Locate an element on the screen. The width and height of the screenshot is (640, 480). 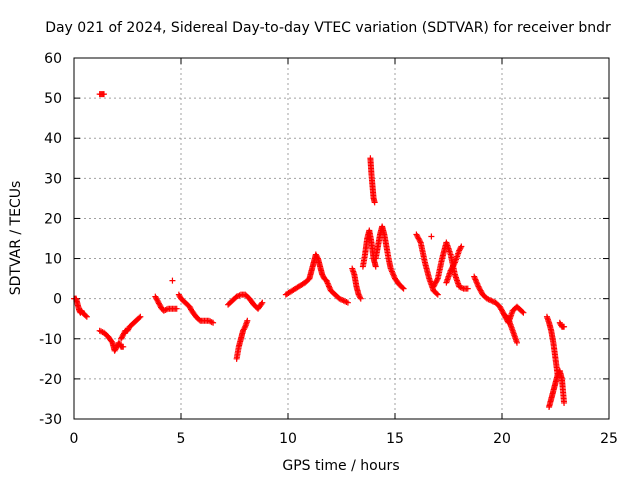
x-tick-label: 0 is located at coordinates (74, 439).